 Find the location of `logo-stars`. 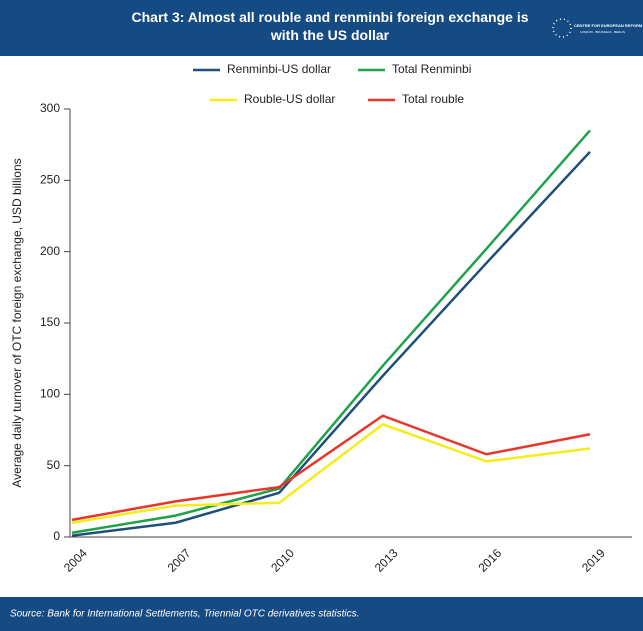

logo-stars is located at coordinates (562, 28).